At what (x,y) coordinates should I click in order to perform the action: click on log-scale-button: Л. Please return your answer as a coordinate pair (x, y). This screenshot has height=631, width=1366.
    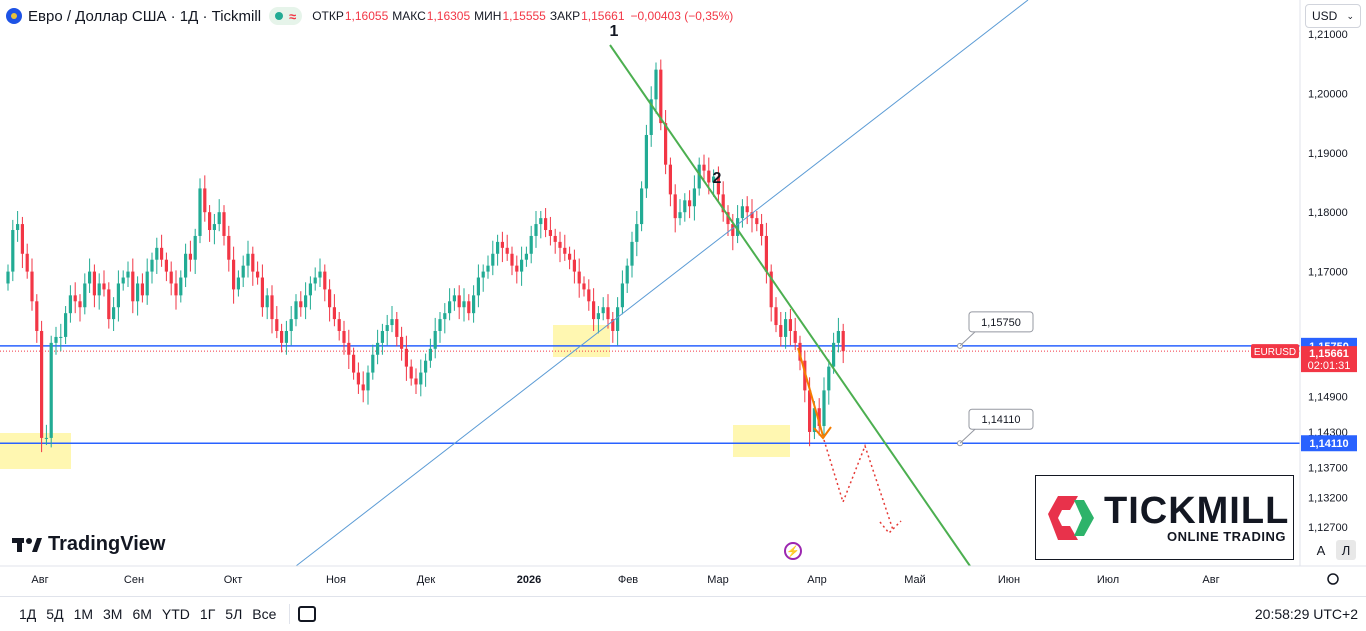
    Looking at the image, I should click on (1346, 550).